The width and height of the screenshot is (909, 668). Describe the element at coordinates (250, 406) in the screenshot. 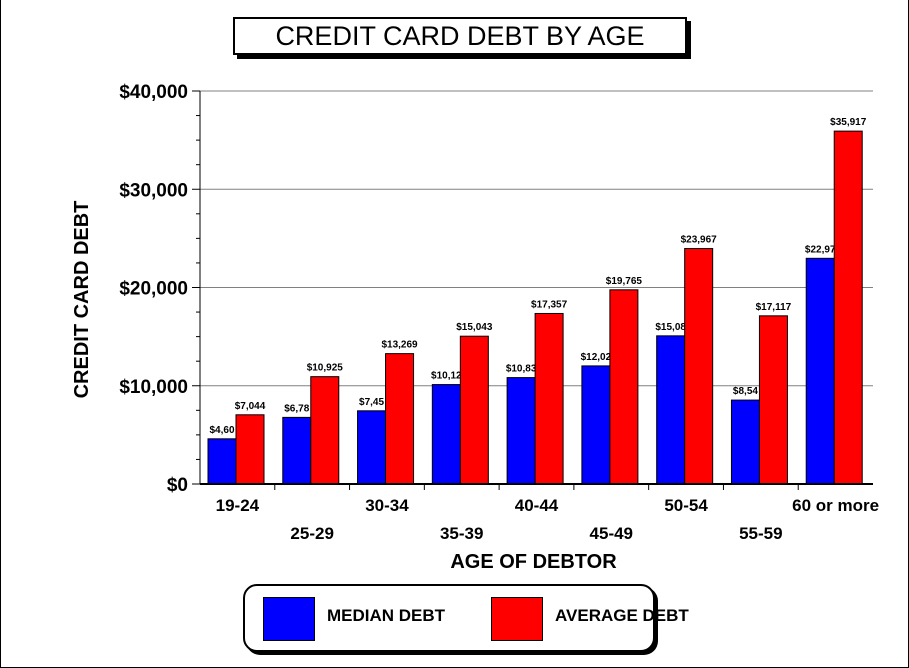

I see `data-label: $7,044` at that location.